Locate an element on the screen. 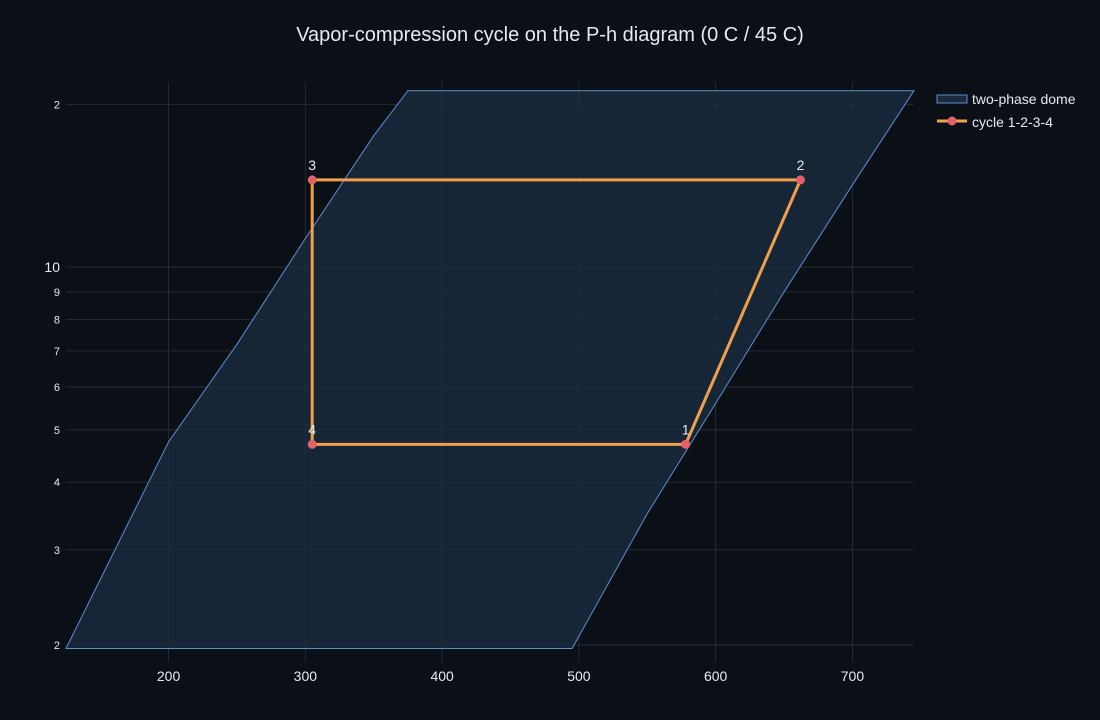 Image resolution: width=1100 pixels, height=720 pixels. legend-swatch-dome is located at coordinates (952, 99).